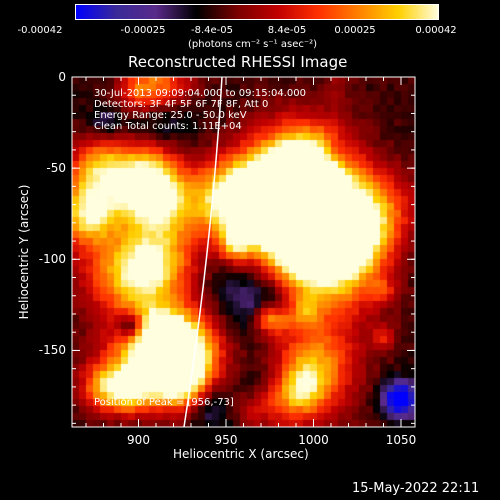  Describe the element at coordinates (164, 402) in the screenshot. I see `peak-position: Position of Peak = [956,-73]` at that location.